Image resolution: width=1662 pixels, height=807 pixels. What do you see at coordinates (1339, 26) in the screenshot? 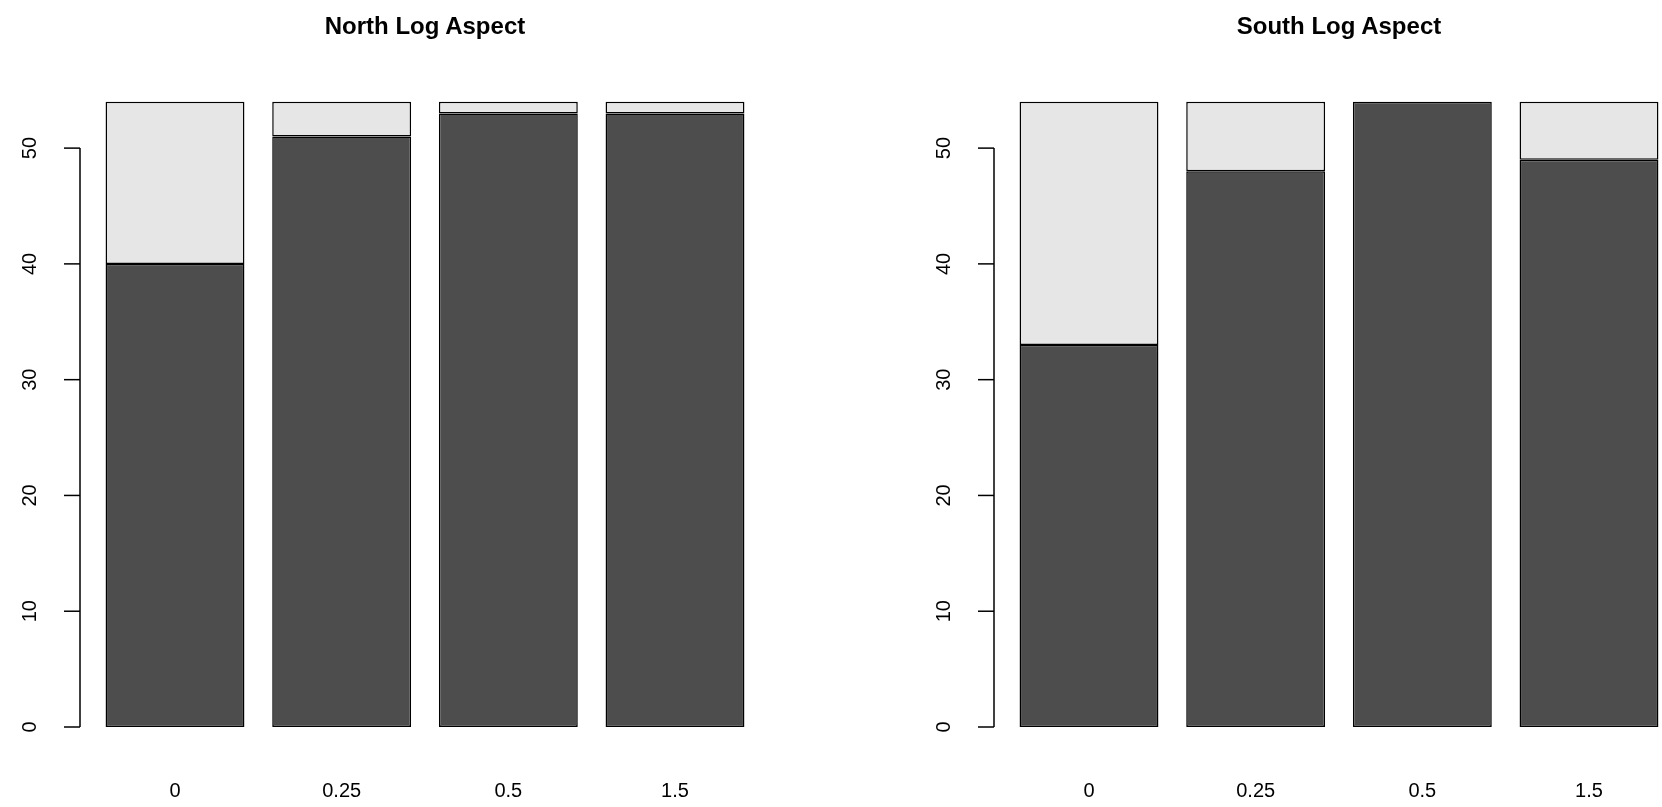
I see `chart-title: South Log Aspect` at bounding box center [1339, 26].